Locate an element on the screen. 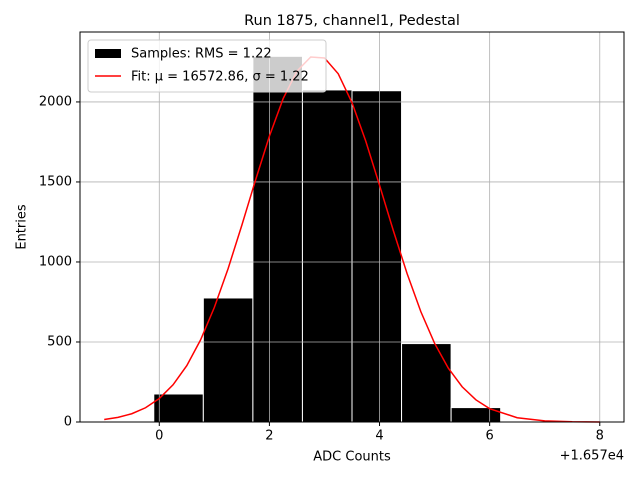 The width and height of the screenshot is (640, 480). y-tick-label: 1500 is located at coordinates (55, 181).